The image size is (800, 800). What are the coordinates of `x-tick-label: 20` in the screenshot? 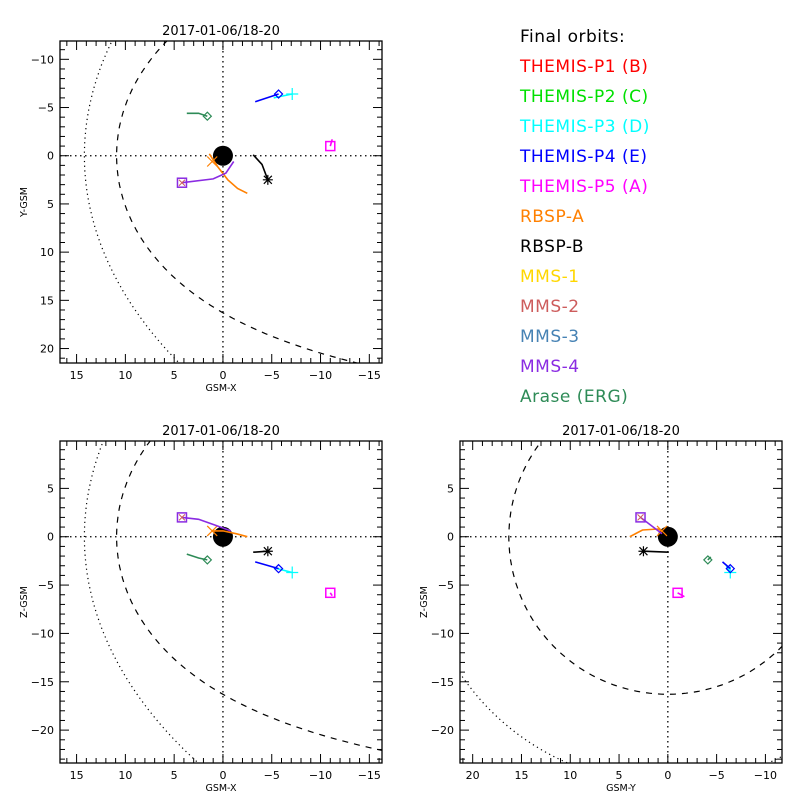 It's located at (473, 775).